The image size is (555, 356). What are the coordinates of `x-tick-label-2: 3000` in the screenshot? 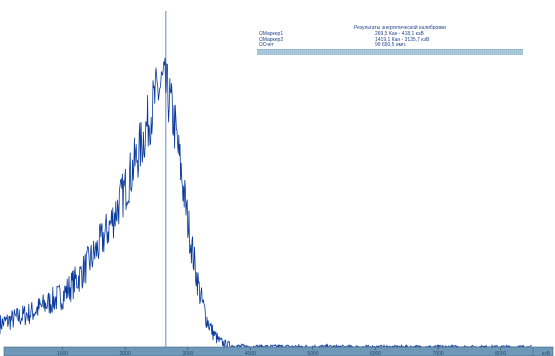 It's located at (187, 353).